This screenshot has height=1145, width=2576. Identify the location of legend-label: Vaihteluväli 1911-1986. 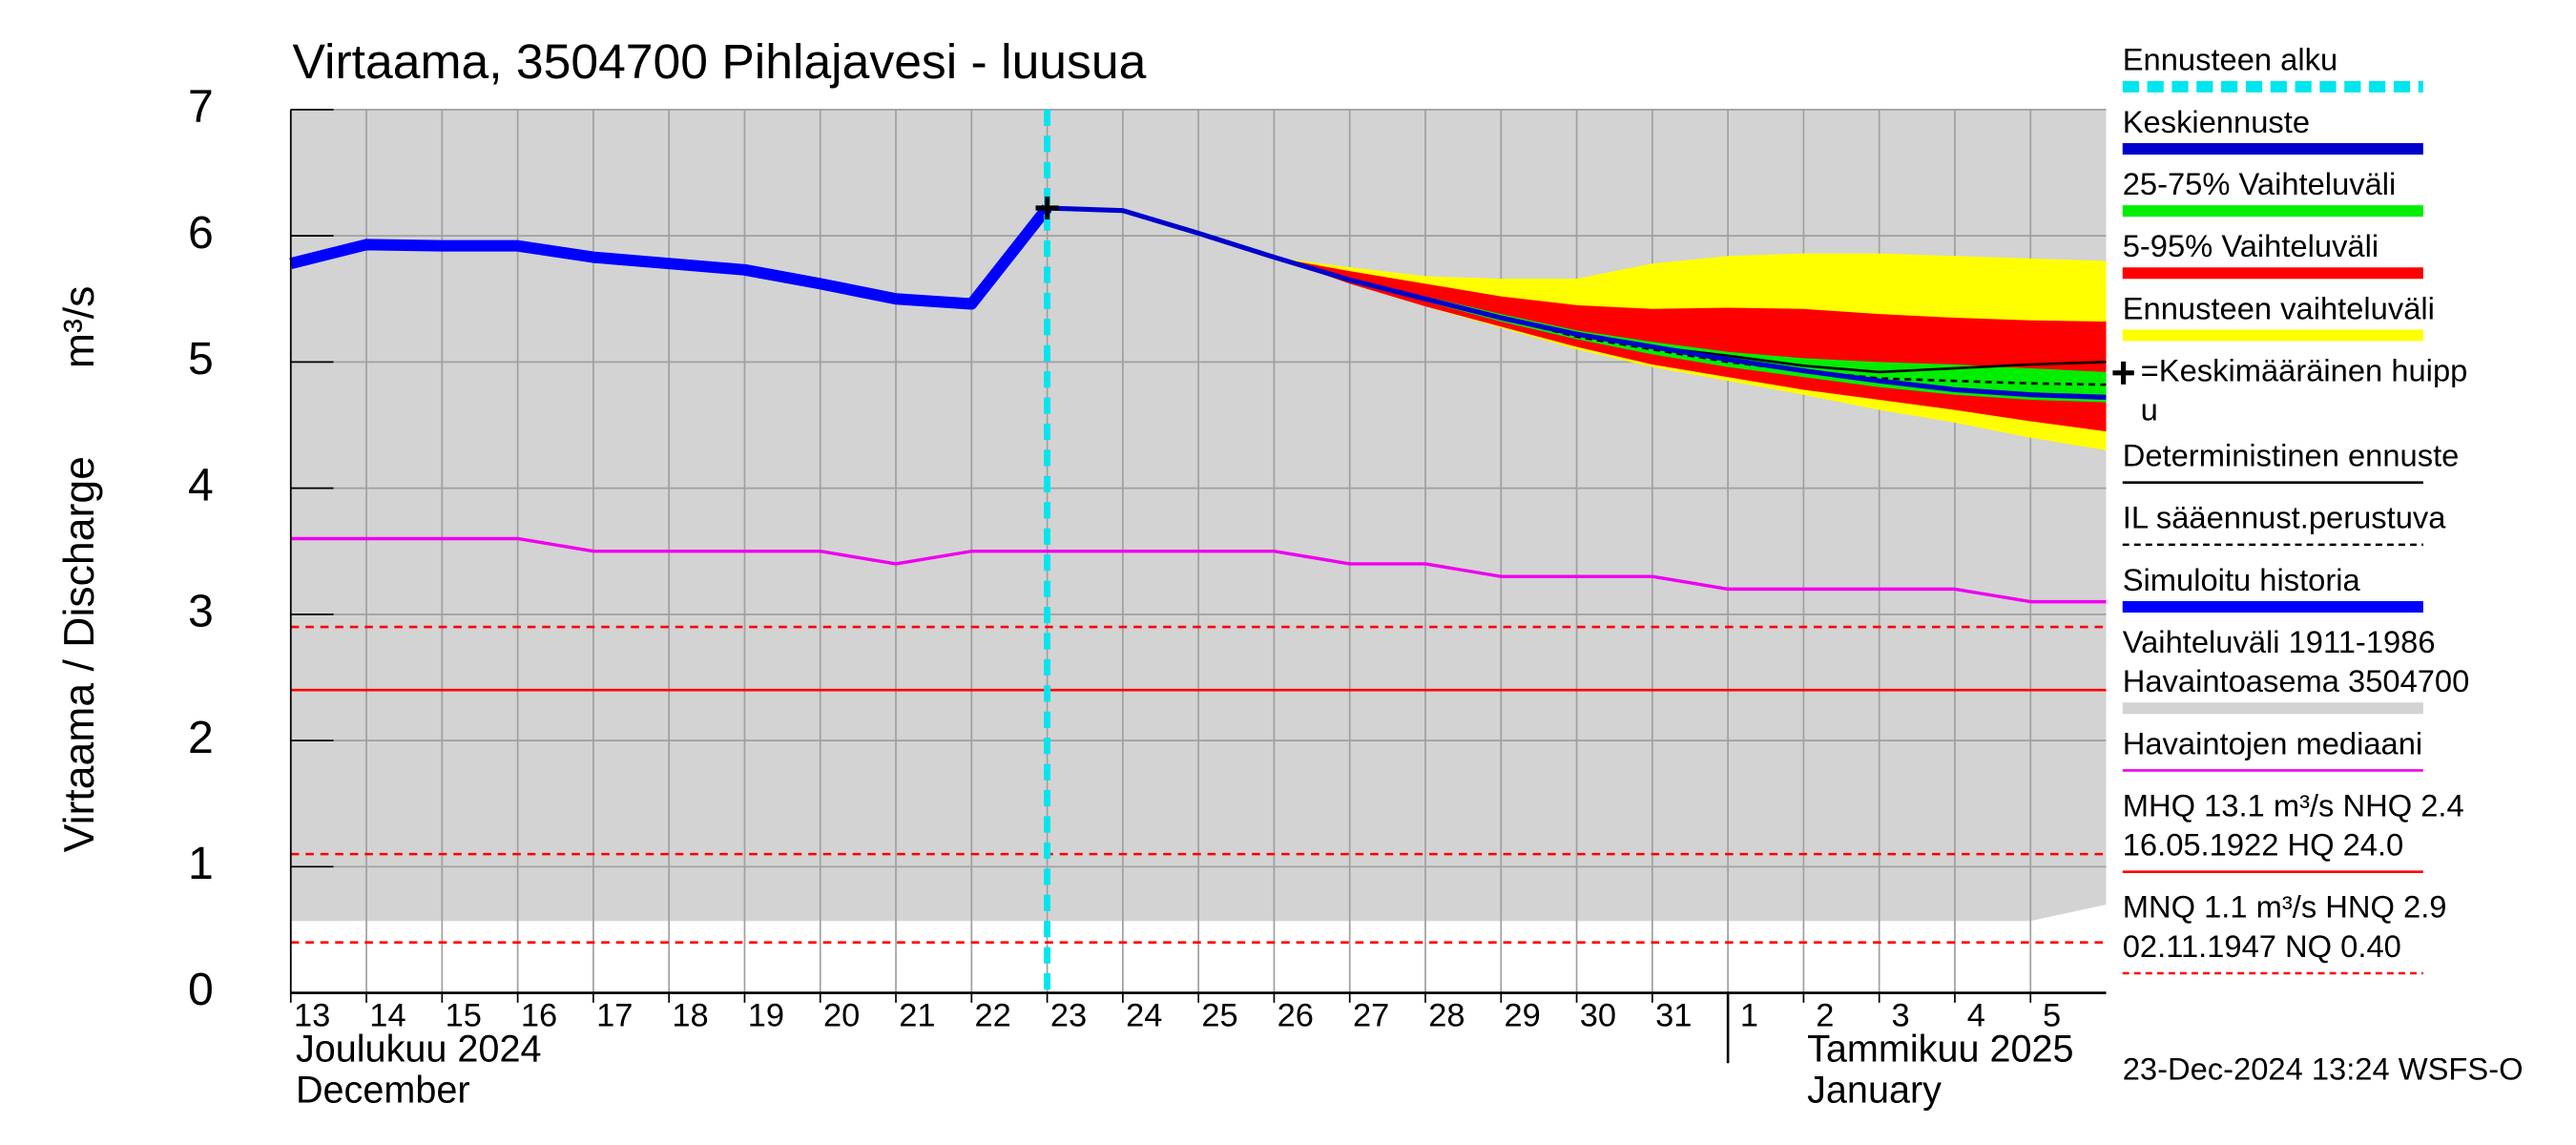
(2279, 641).